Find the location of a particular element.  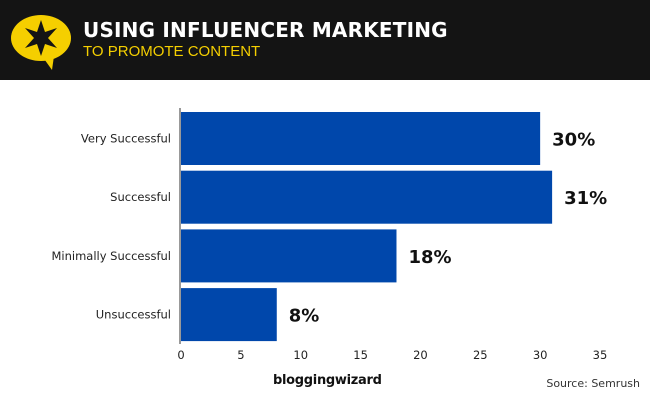

category-label: Unsuccessful is located at coordinates (133, 315).